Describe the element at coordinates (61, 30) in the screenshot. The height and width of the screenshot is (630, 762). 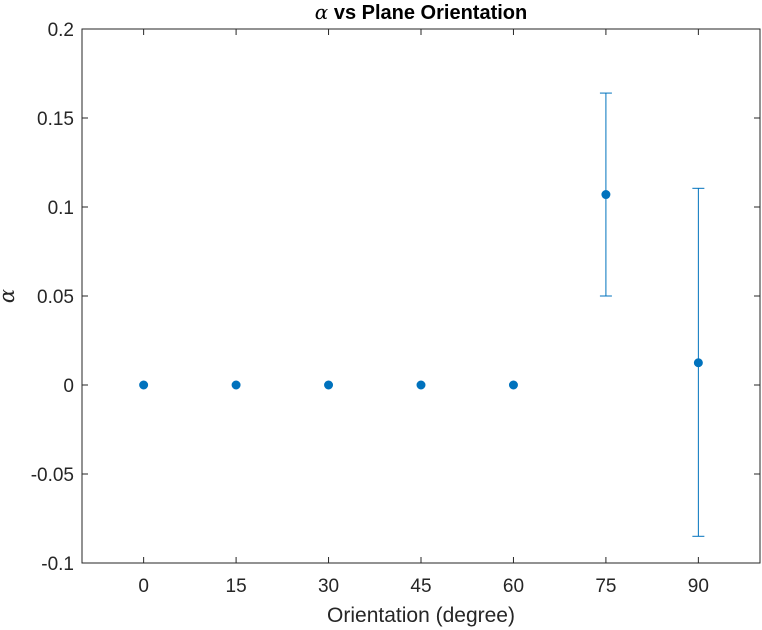
I see `y-tick-label: 0.2` at that location.